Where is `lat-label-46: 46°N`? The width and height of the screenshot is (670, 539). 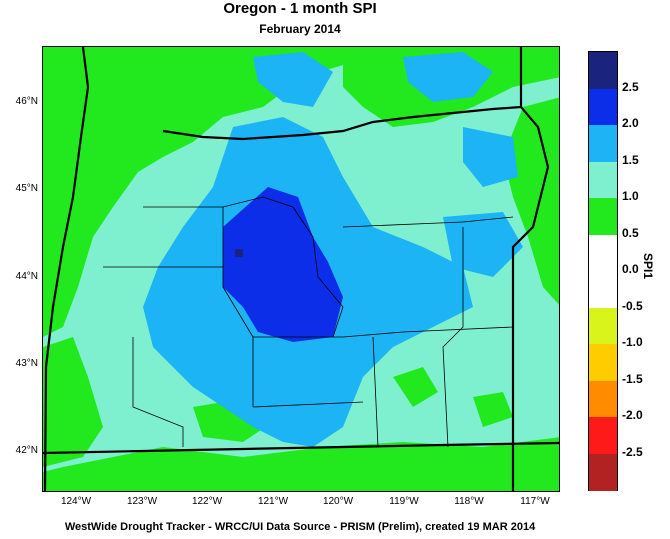 lat-label-46: 46°N is located at coordinates (26, 101).